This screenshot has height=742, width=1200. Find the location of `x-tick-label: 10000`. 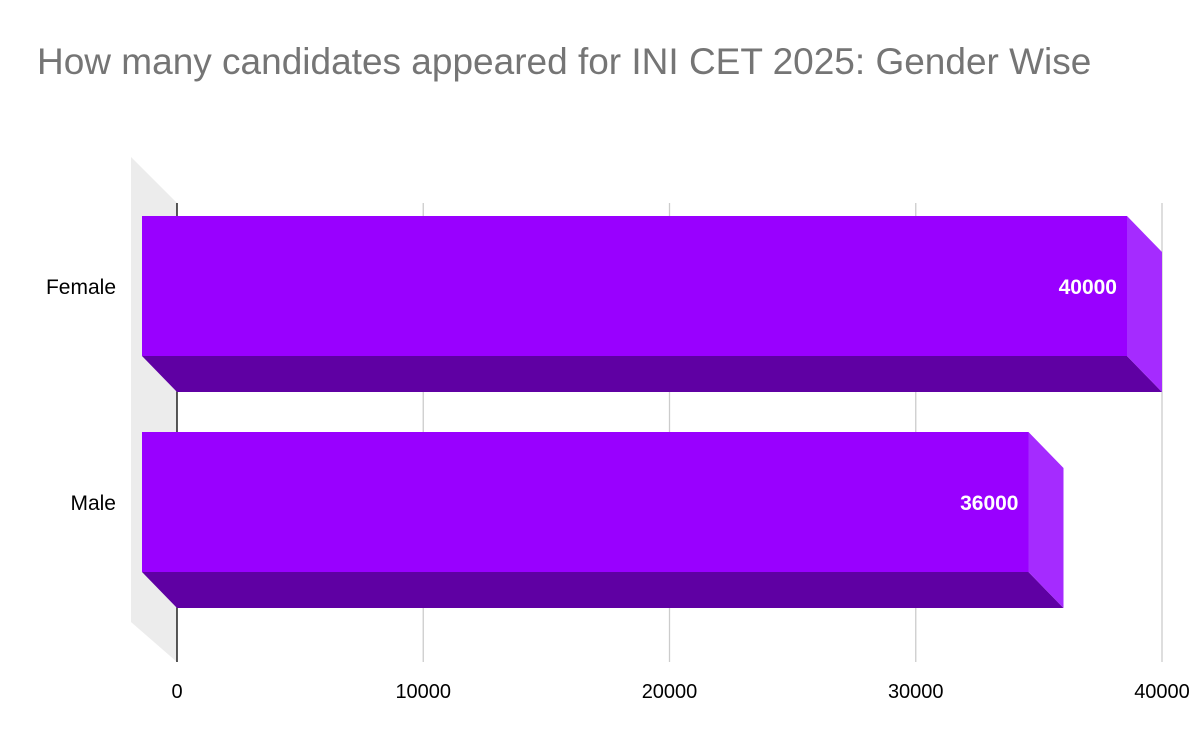

x-tick-label: 10000 is located at coordinates (423, 692).